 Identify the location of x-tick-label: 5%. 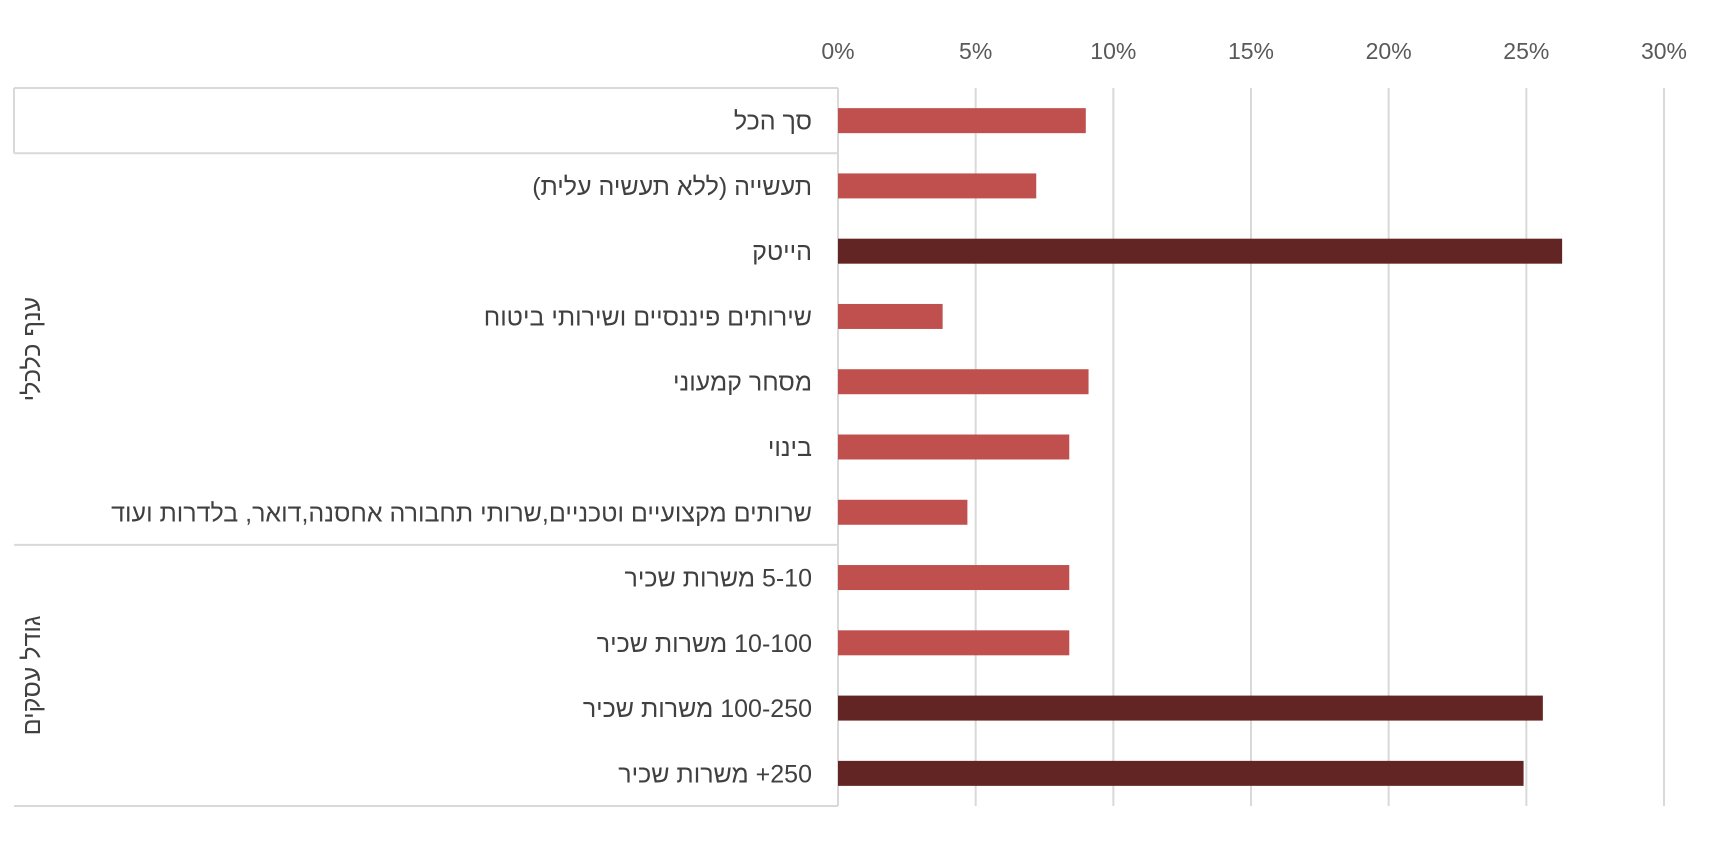
(975, 51).